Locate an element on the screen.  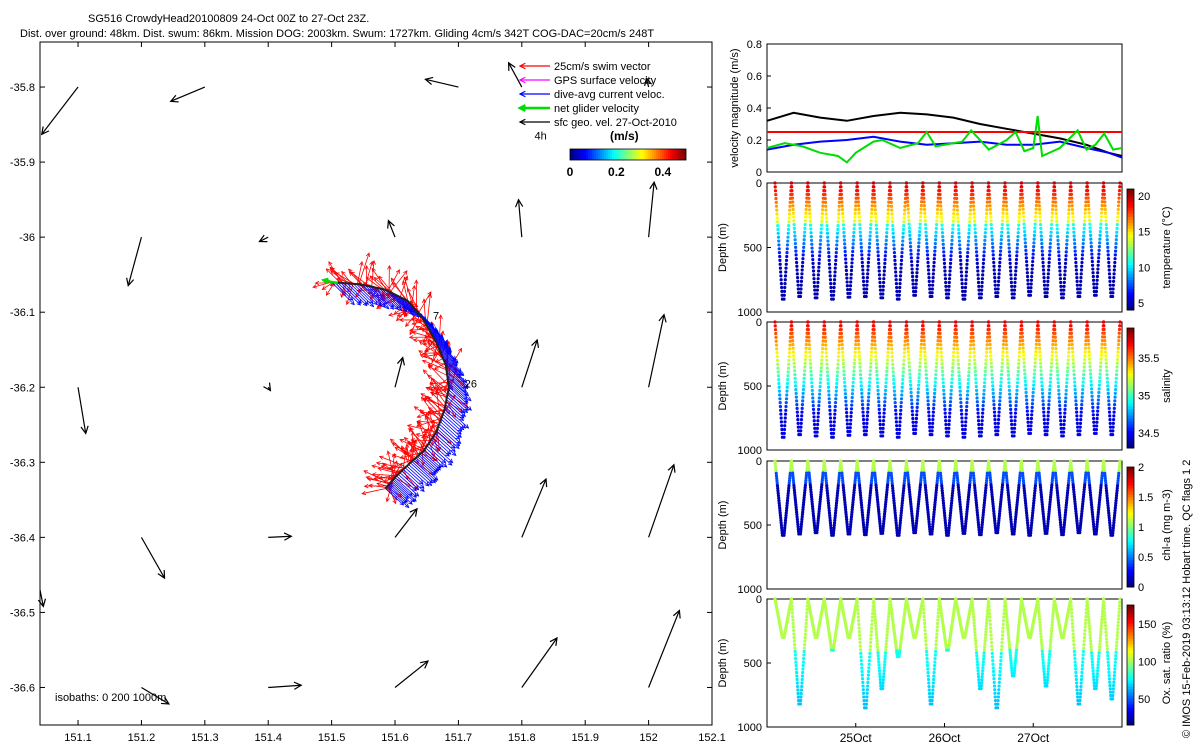
velocity-series-line is located at coordinates (944, 139).